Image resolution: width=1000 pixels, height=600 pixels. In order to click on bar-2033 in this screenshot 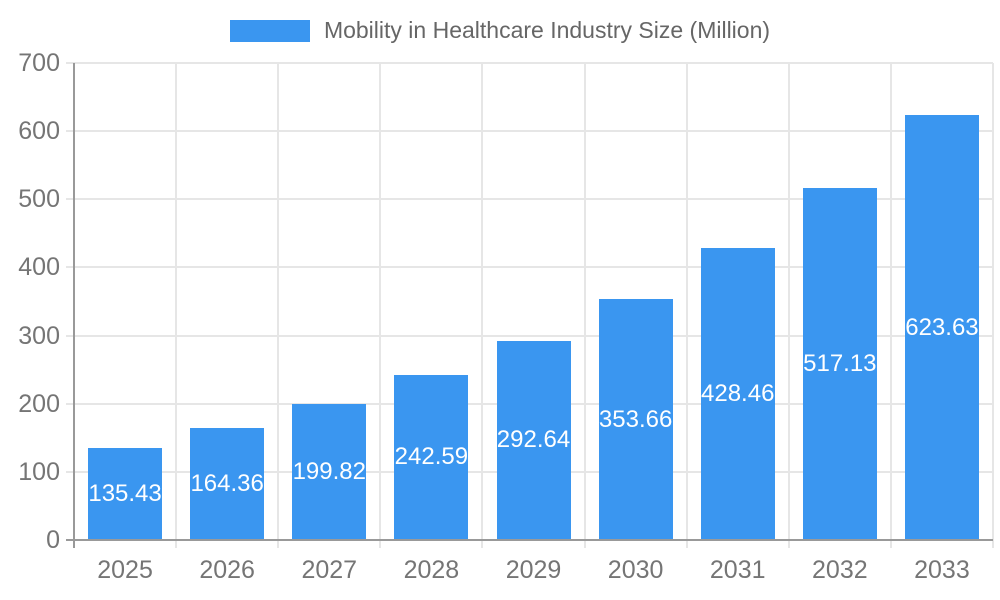, I will do `click(941, 327)`.